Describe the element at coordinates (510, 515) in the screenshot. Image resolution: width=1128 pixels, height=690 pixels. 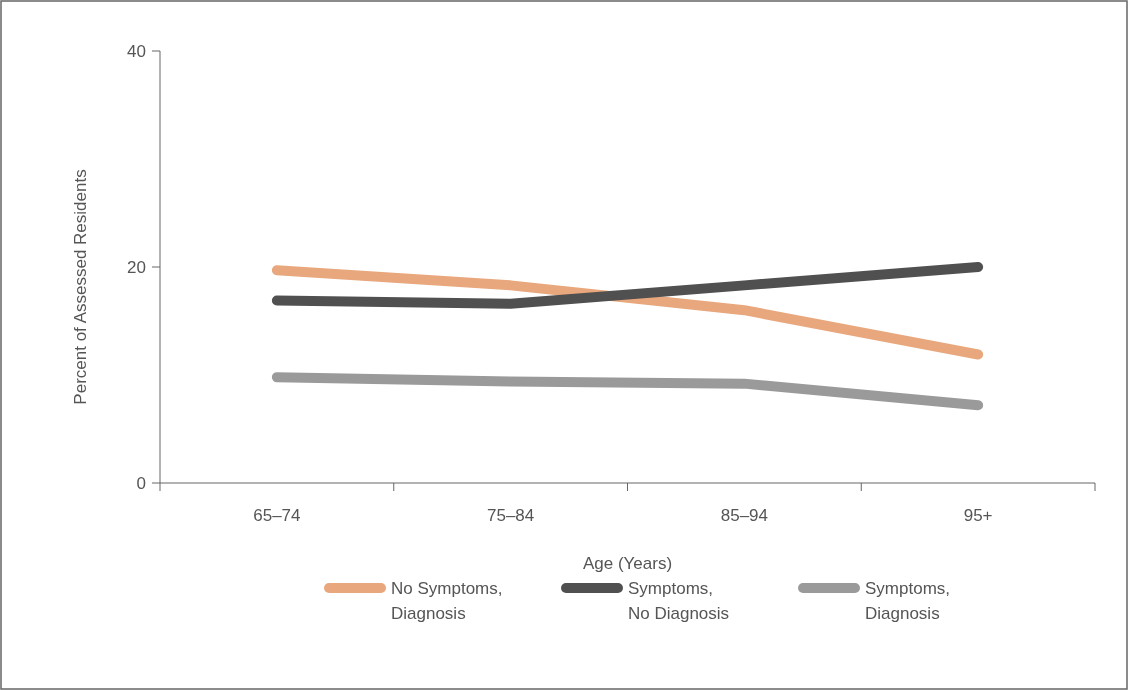
I see `x-tick-label: 75–84` at that location.